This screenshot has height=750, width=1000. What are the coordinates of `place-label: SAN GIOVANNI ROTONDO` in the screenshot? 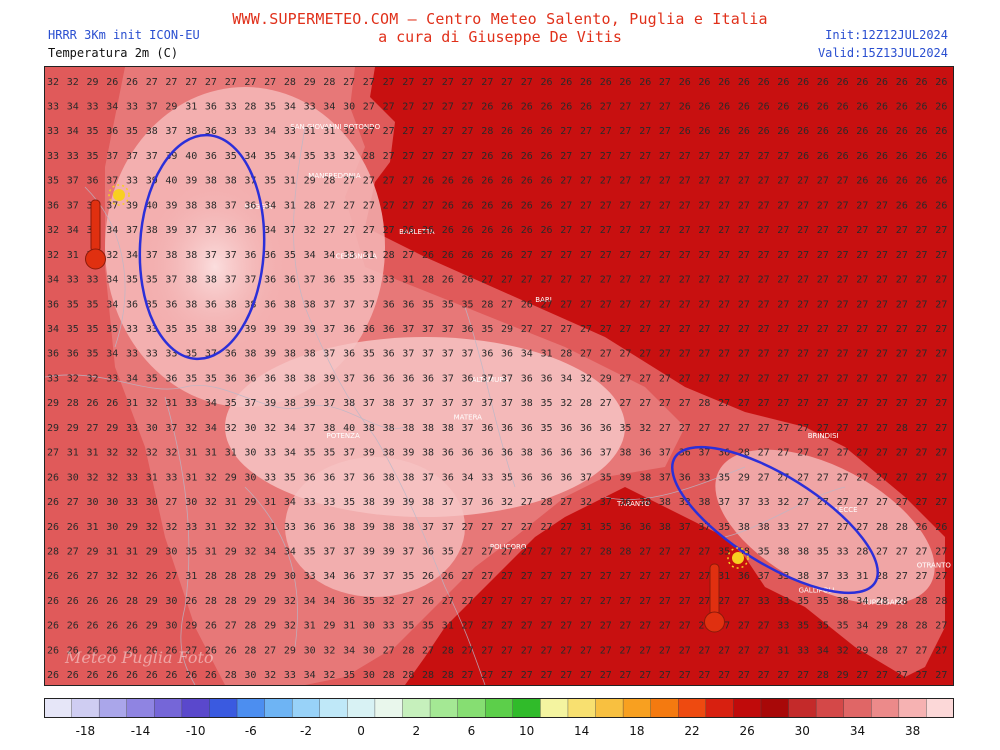 It's located at (335, 127).